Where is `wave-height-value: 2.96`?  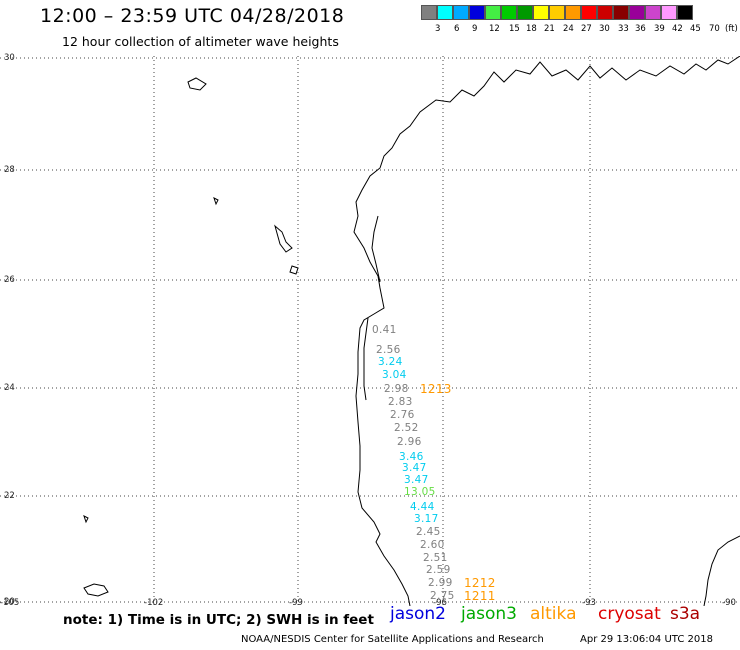 wave-height-value: 2.96 is located at coordinates (409, 442).